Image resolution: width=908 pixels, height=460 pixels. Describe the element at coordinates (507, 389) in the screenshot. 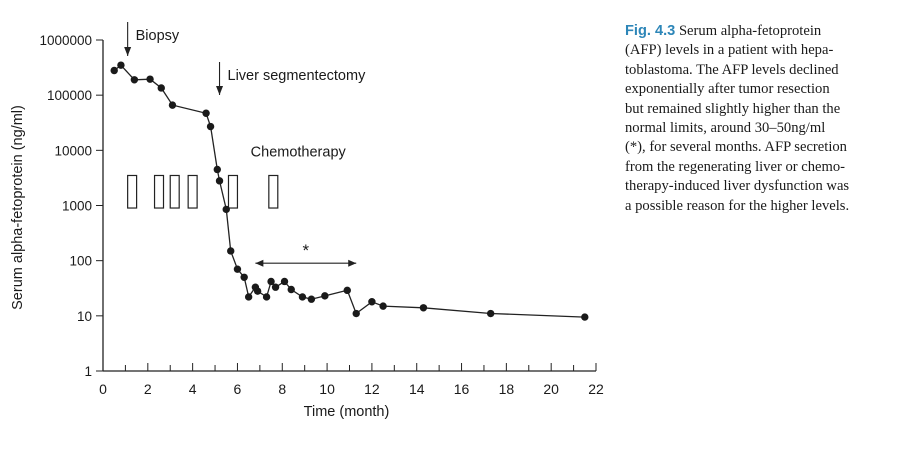

I see `x-tick-label: 18` at that location.